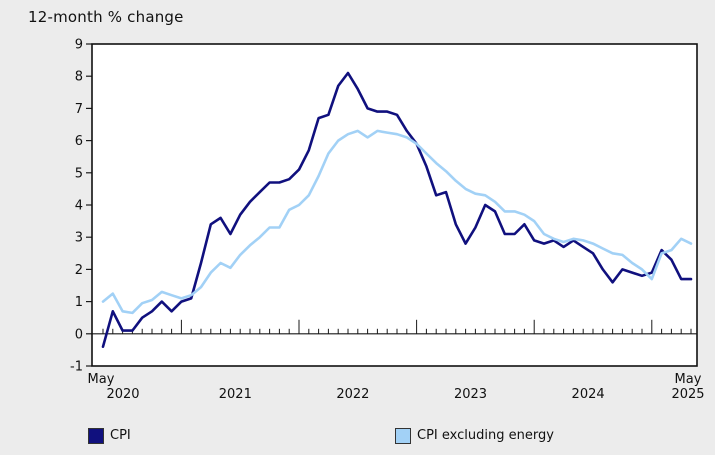 The width and height of the screenshot is (715, 455). I want to click on y-axis-tick-label: 6, so click(79, 141).